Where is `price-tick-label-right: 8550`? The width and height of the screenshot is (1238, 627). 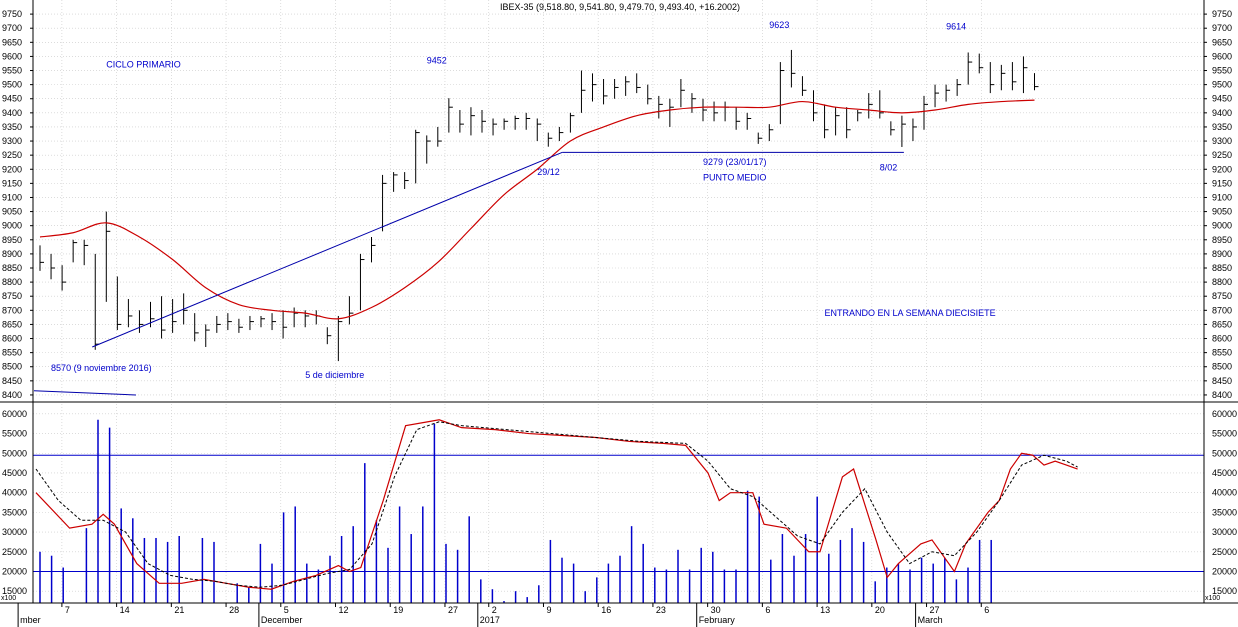 price-tick-label-right: 8550 is located at coordinates (1222, 353).